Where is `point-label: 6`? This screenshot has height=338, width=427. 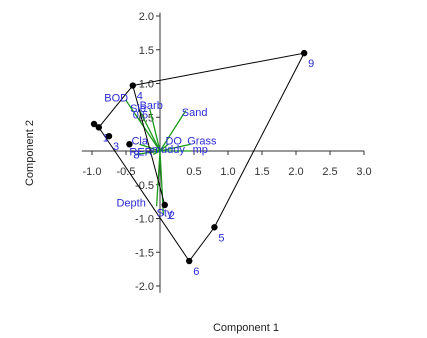 point-label: 6 is located at coordinates (196, 272).